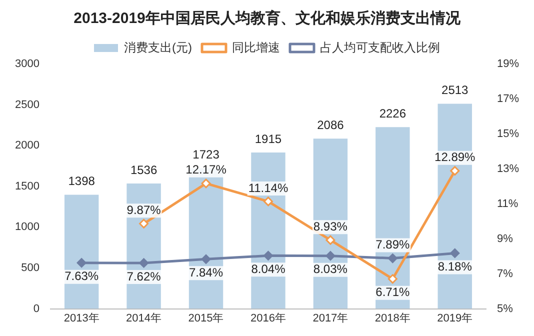 The width and height of the screenshot is (534, 336). What do you see at coordinates (206, 155) in the screenshot?
I see `data-label: 1723` at bounding box center [206, 155].